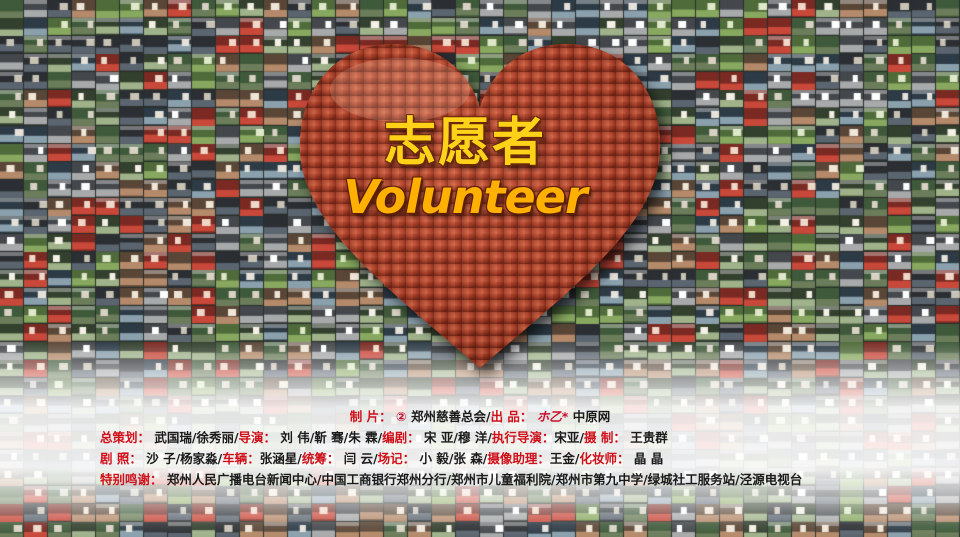  What do you see at coordinates (257, 437) in the screenshot?
I see `director-label: 导演：` at bounding box center [257, 437].